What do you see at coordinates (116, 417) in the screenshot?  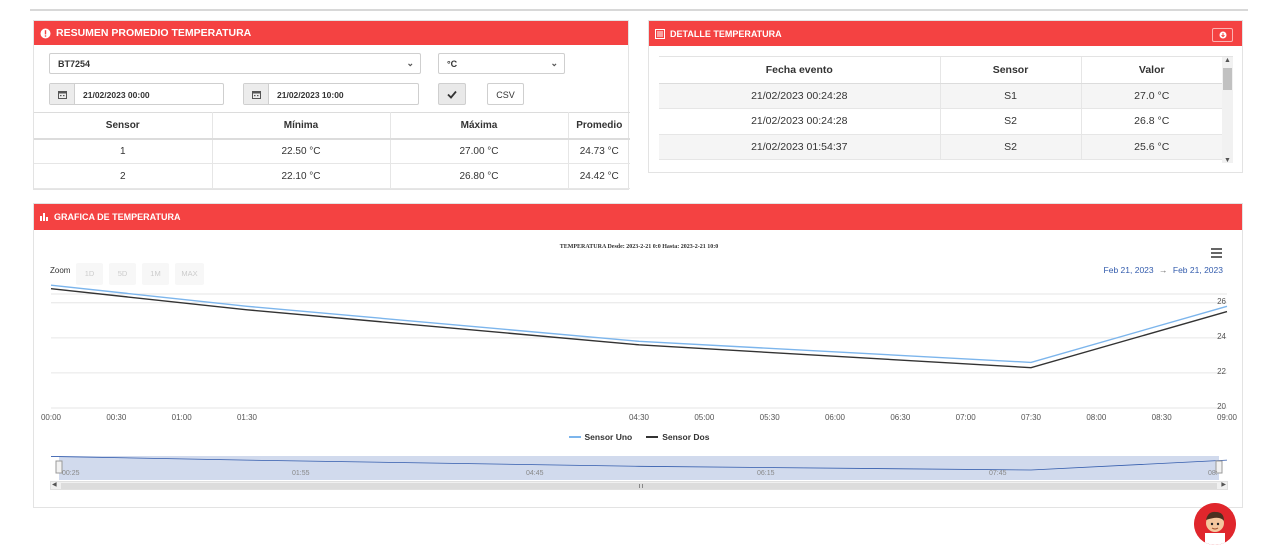 I see `x-tick-label: 00:30` at bounding box center [116, 417].